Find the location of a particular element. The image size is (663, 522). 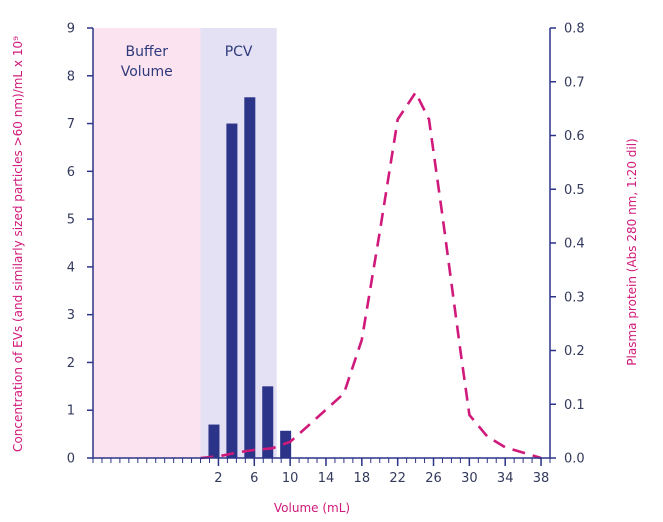

left-tick-label: 7 is located at coordinates (71, 124).